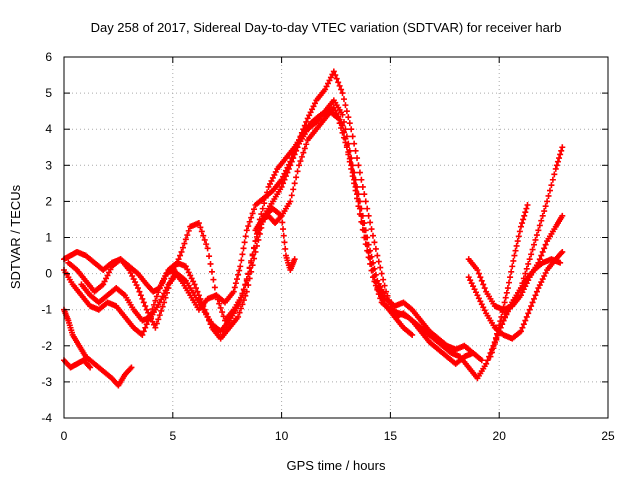 The image size is (640, 480). Describe the element at coordinates (172, 436) in the screenshot. I see `x-tick-label: 5` at that location.